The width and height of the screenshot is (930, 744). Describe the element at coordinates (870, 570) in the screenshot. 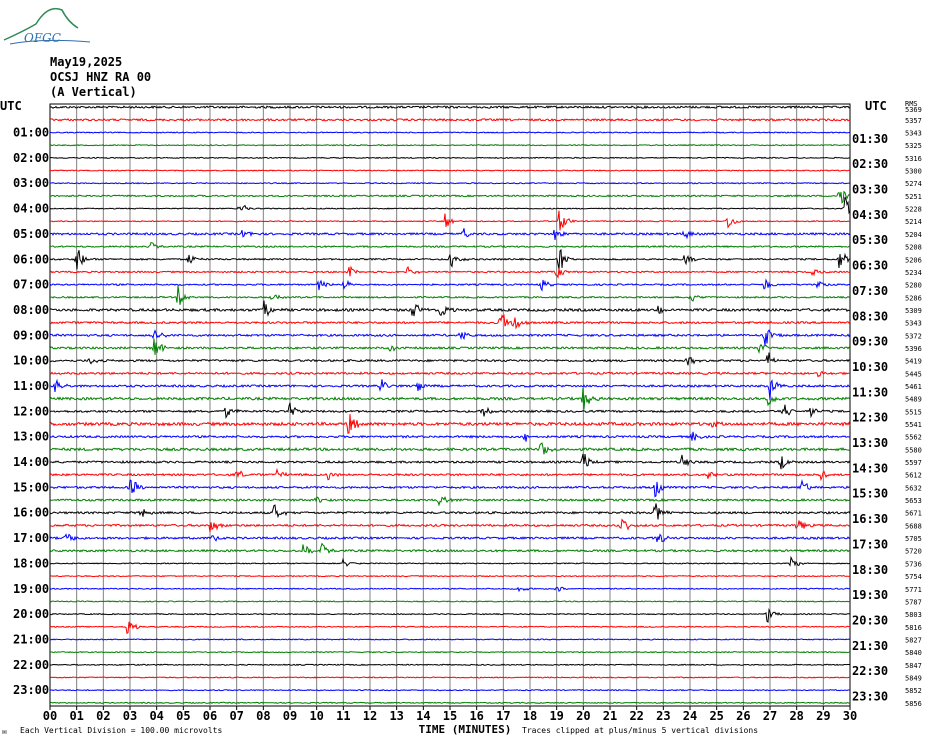

I see `hour-label-right: 18:30` at that location.